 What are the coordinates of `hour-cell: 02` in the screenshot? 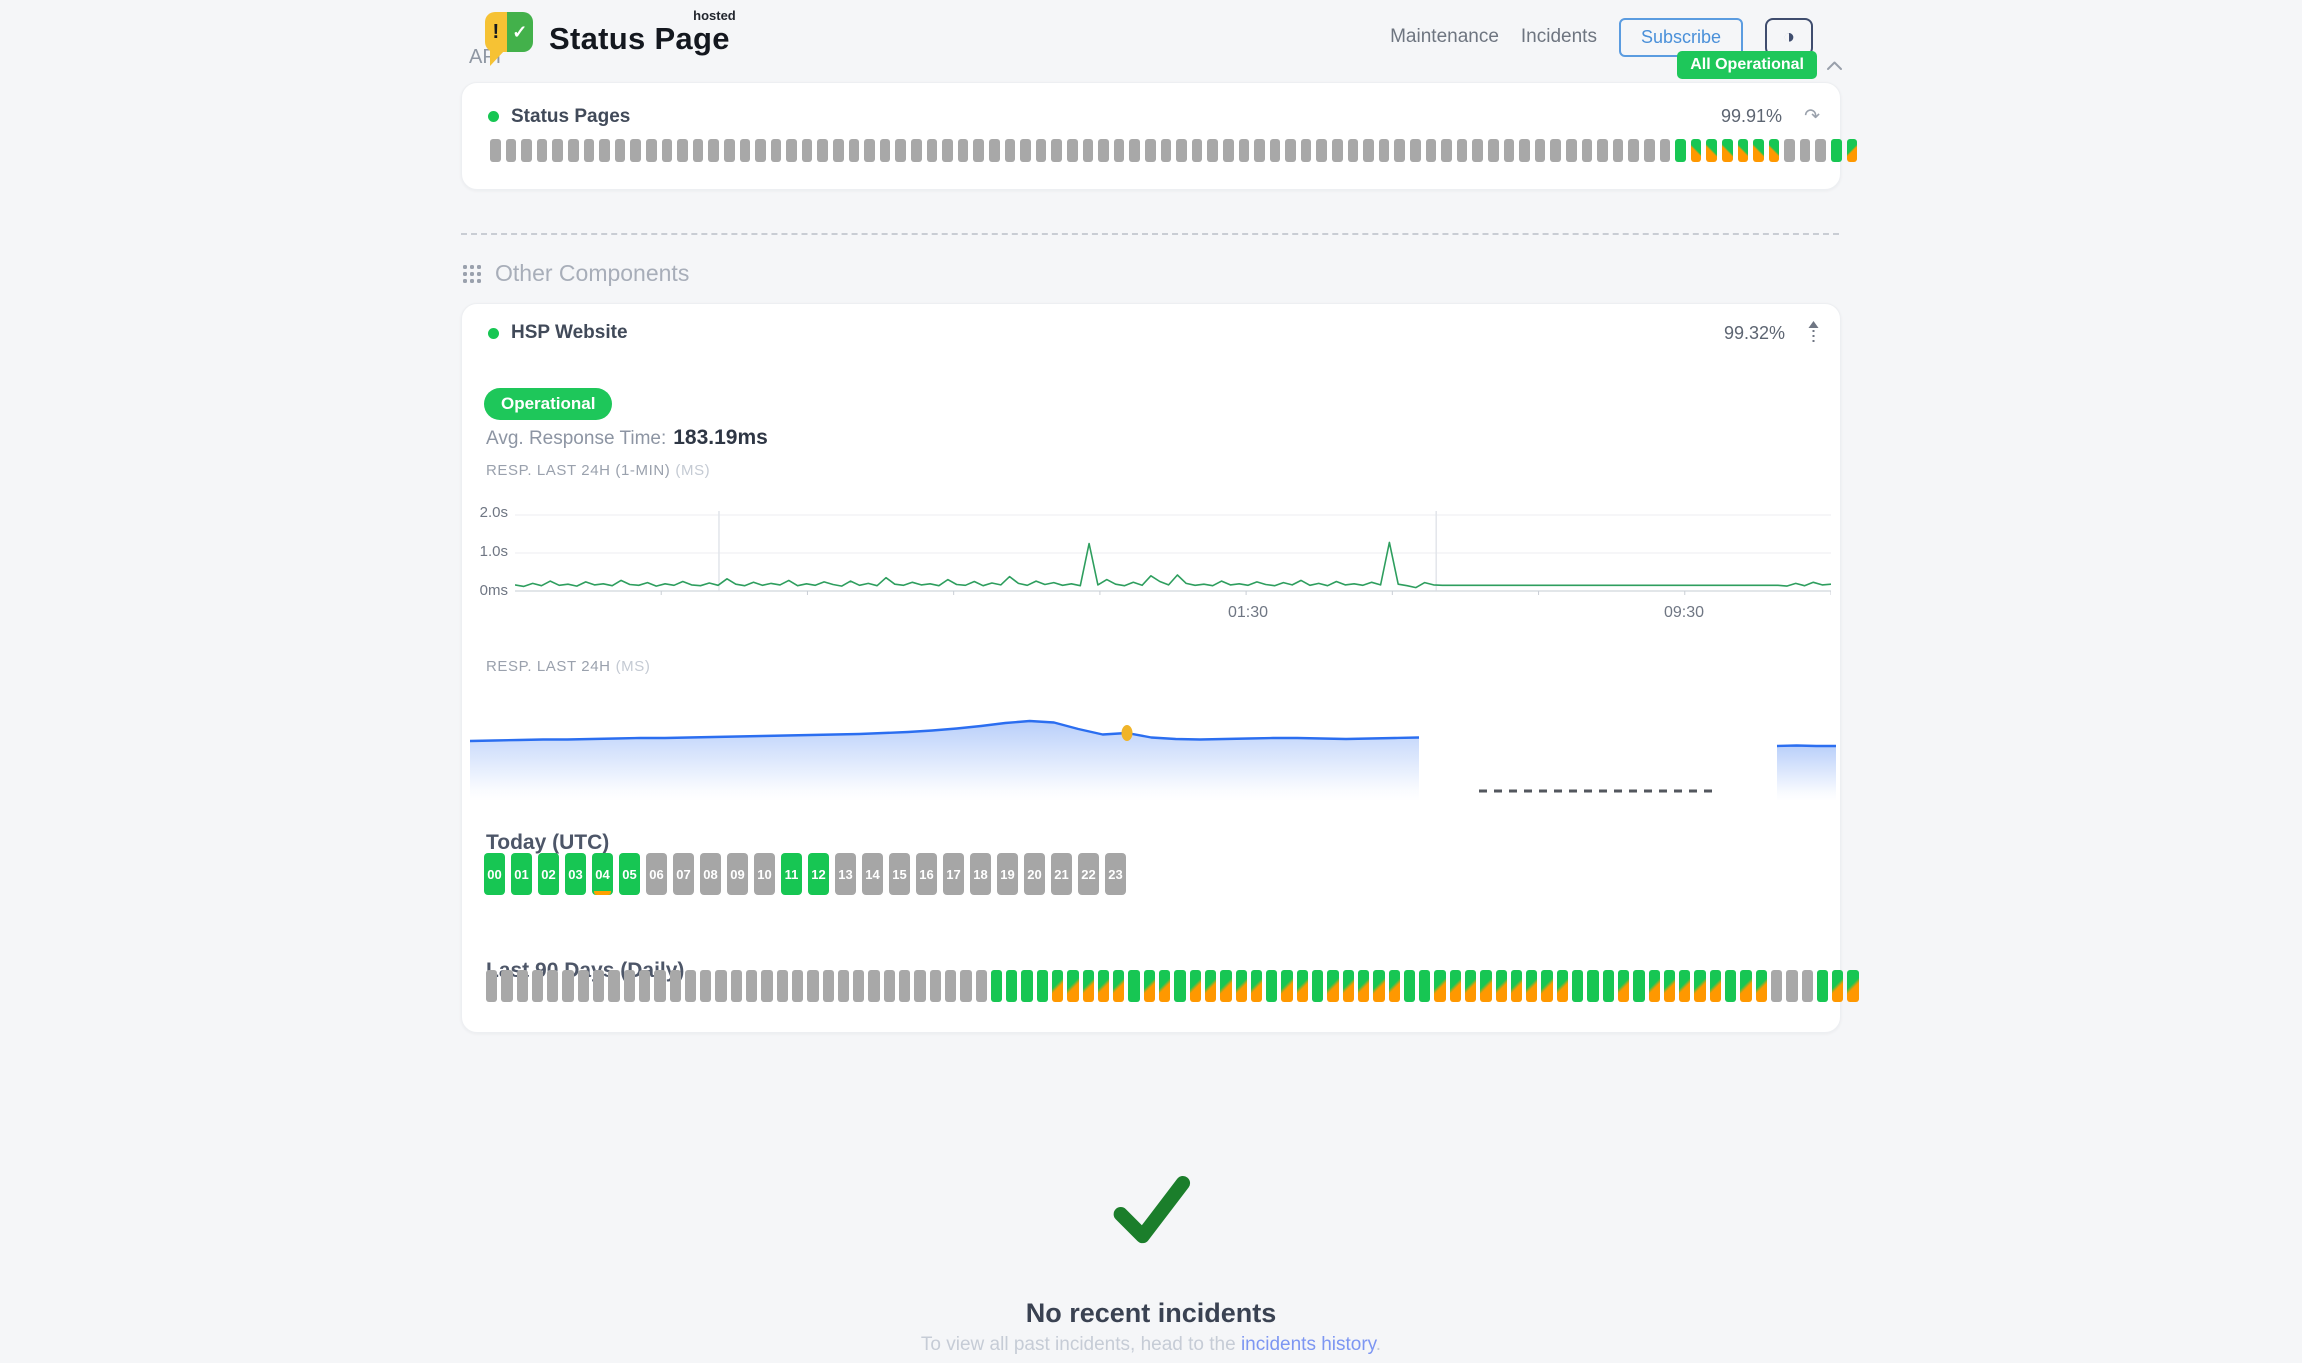 It's located at (548, 874).